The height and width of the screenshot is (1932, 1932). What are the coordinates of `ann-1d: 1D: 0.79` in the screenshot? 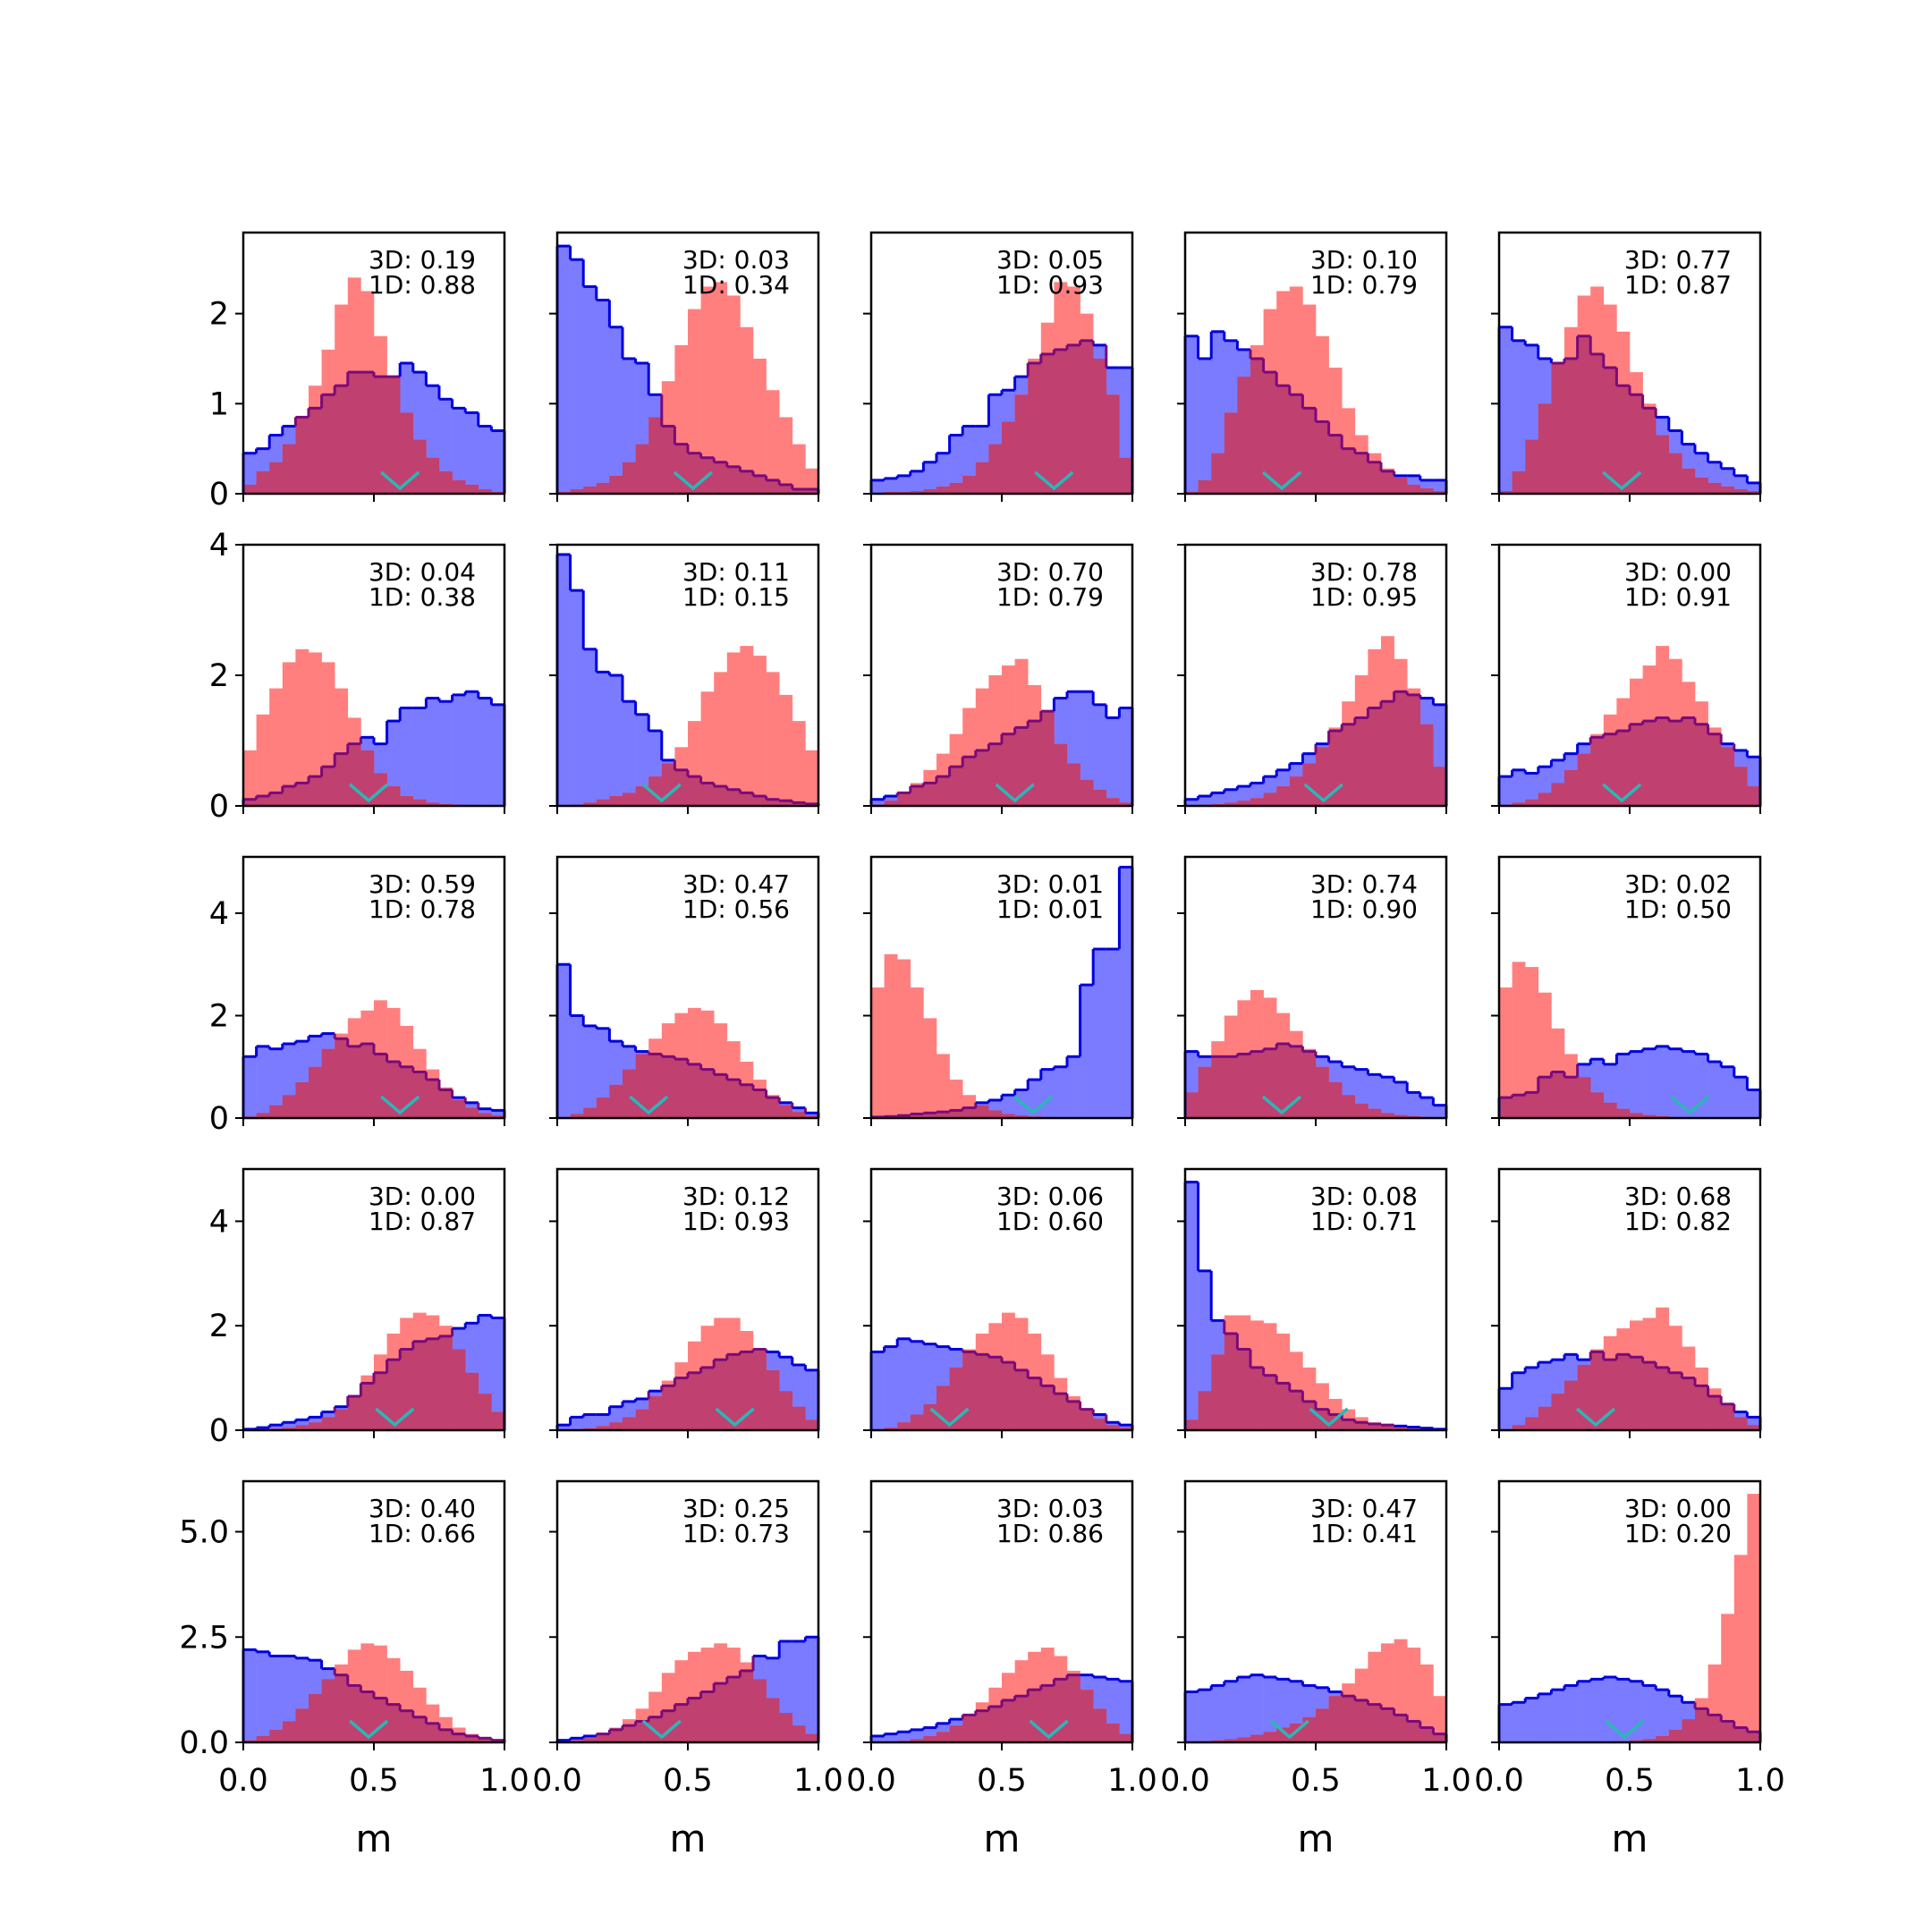 It's located at (1364, 285).